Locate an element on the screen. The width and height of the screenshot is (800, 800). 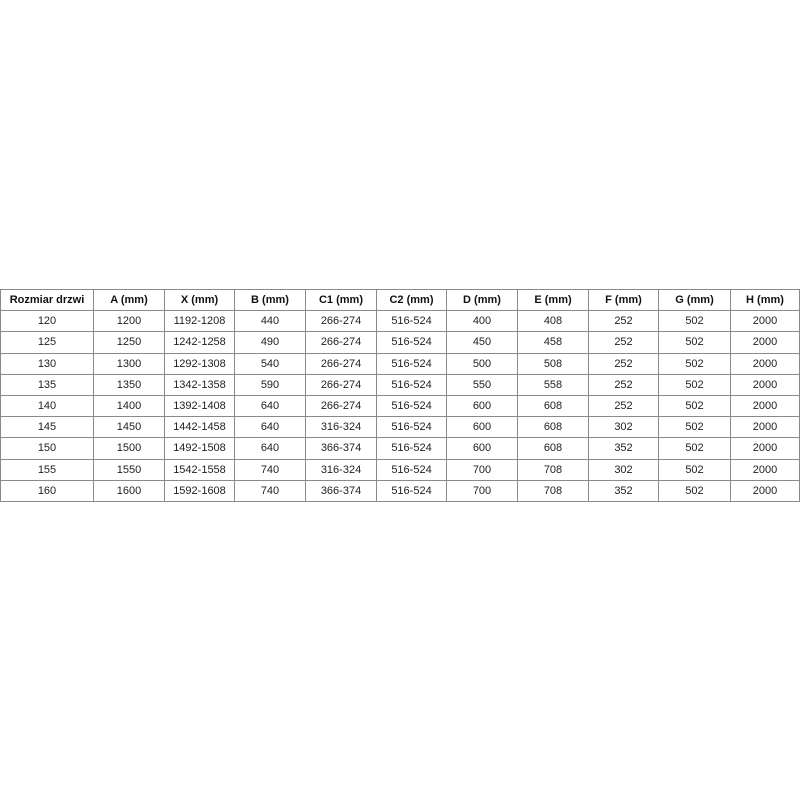
table-cell: 450 is located at coordinates (482, 342).